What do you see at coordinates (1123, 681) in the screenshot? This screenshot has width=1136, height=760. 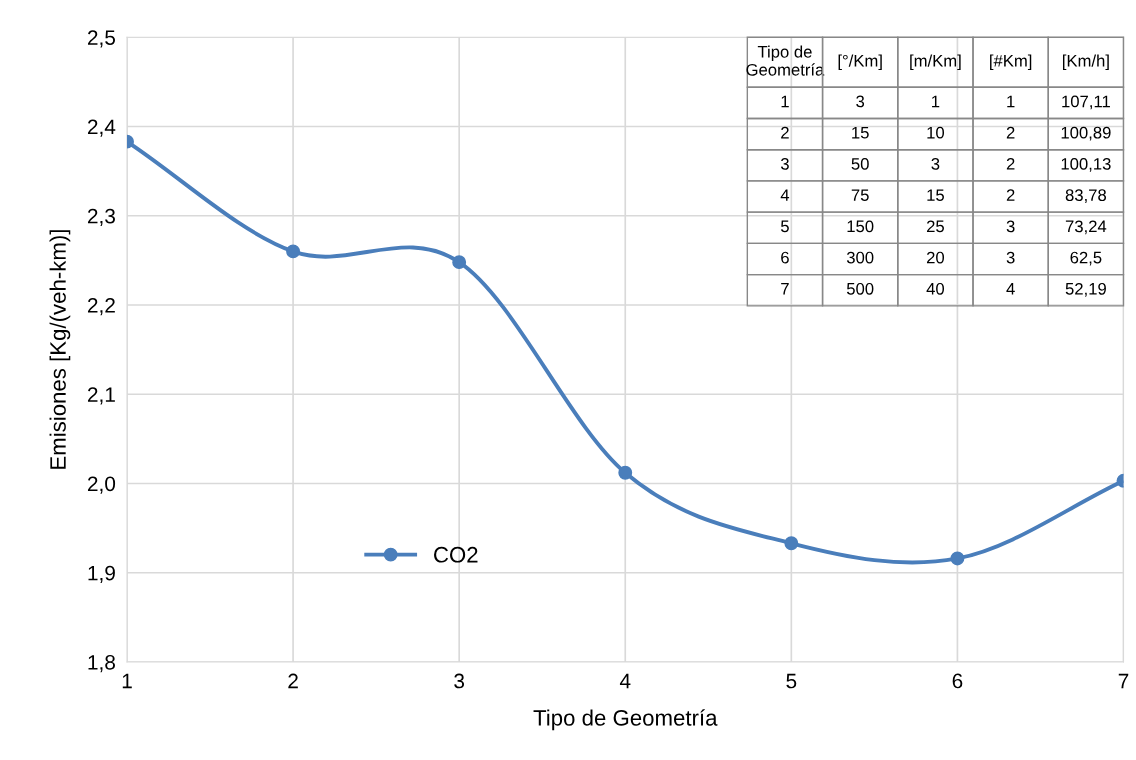 I see `x-tick-label: 7` at bounding box center [1123, 681].